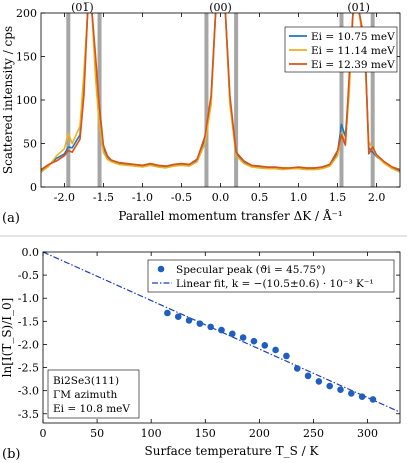  What do you see at coordinates (103, 197) in the screenshot?
I see `x-tick-label: -1.5` at bounding box center [103, 197].